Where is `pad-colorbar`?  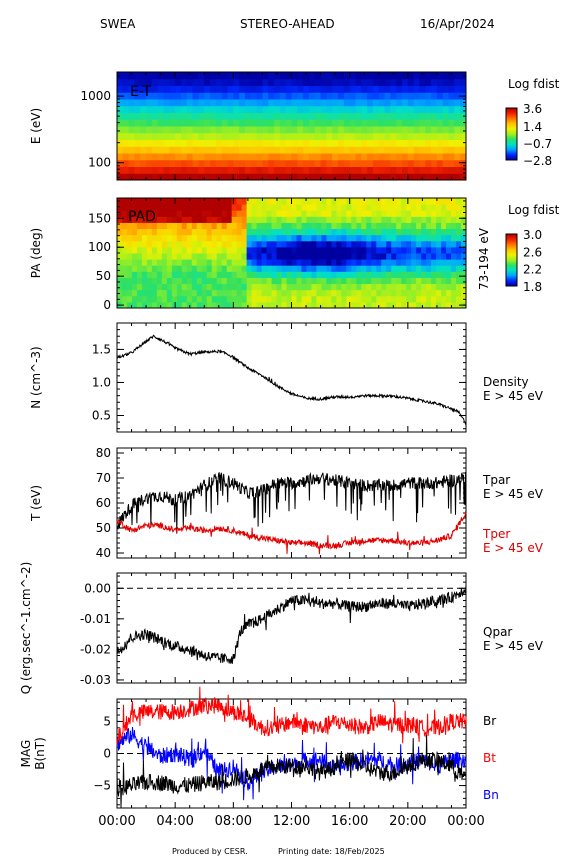 pad-colorbar is located at coordinates (511, 260).